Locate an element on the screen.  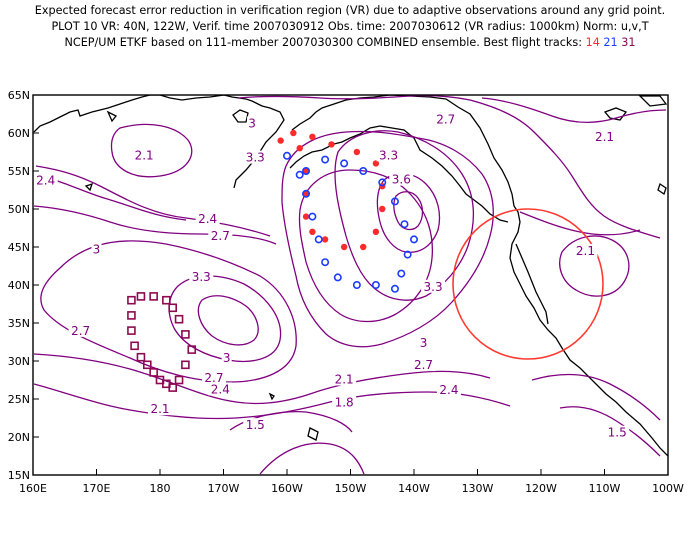
y-tick-label: 30N is located at coordinates (19, 361).